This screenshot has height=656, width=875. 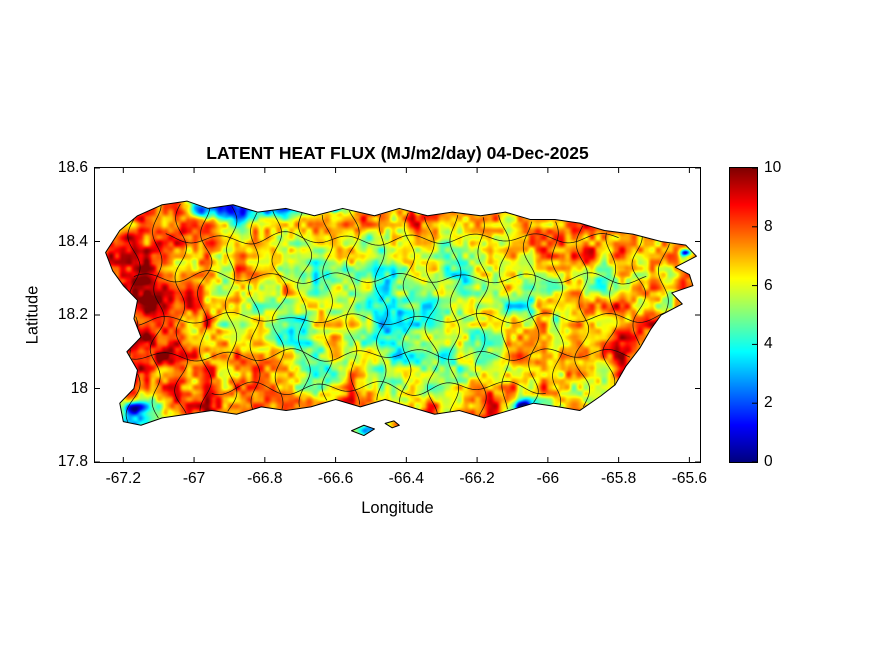 I want to click on x-tick-label: -67, so click(x=194, y=478).